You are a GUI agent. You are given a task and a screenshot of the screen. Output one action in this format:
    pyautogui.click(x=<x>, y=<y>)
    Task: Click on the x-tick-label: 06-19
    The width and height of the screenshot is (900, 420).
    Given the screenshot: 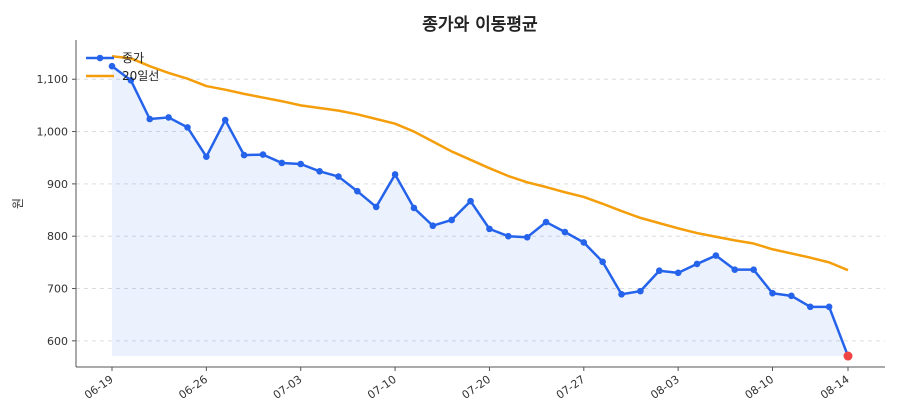 What is the action you would take?
    pyautogui.click(x=99, y=387)
    